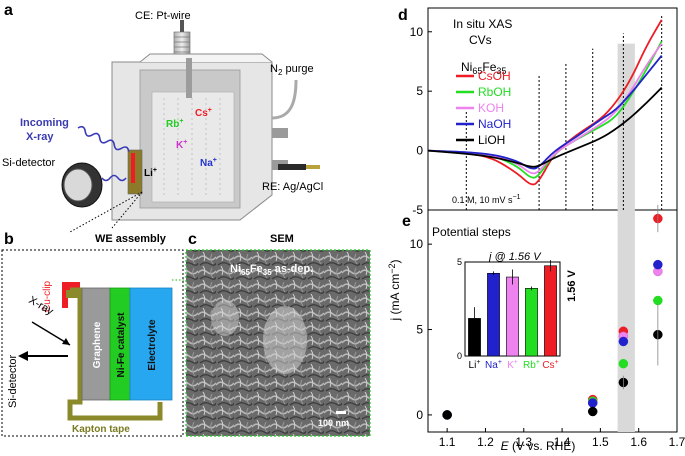 The width and height of the screenshot is (685, 456). I want to click on formula-label: Ni65Fe35, so click(483, 68).